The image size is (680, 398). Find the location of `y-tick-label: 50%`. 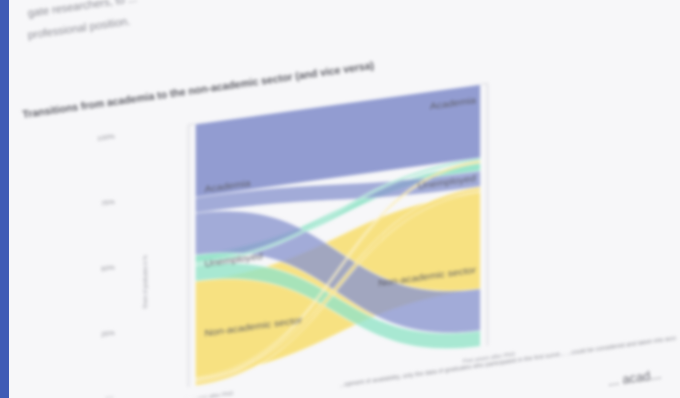

y-tick-label: 50% is located at coordinates (108, 269).